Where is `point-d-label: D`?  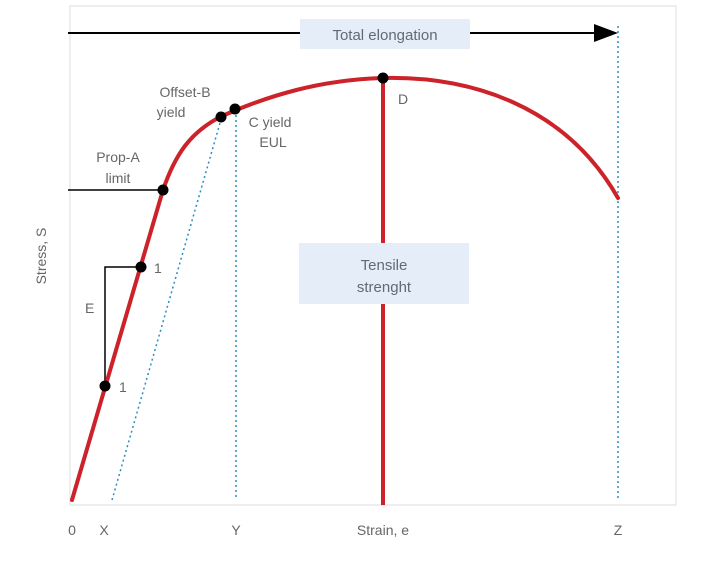 point-d-label: D is located at coordinates (403, 99).